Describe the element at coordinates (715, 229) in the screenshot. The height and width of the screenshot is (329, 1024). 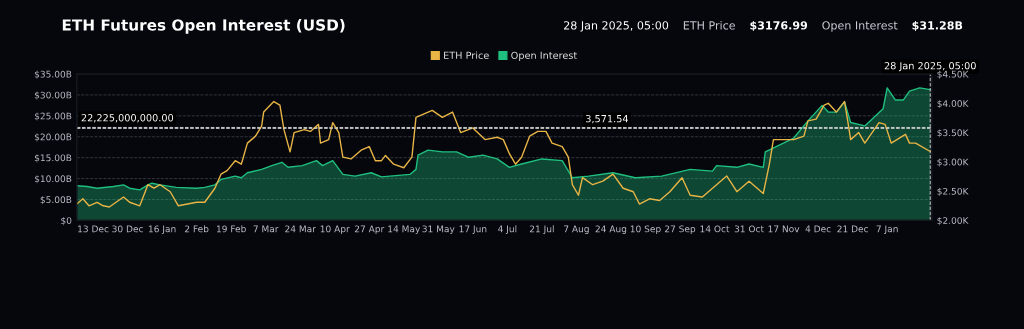
I see `x-tick-label: 14 Oct` at that location.